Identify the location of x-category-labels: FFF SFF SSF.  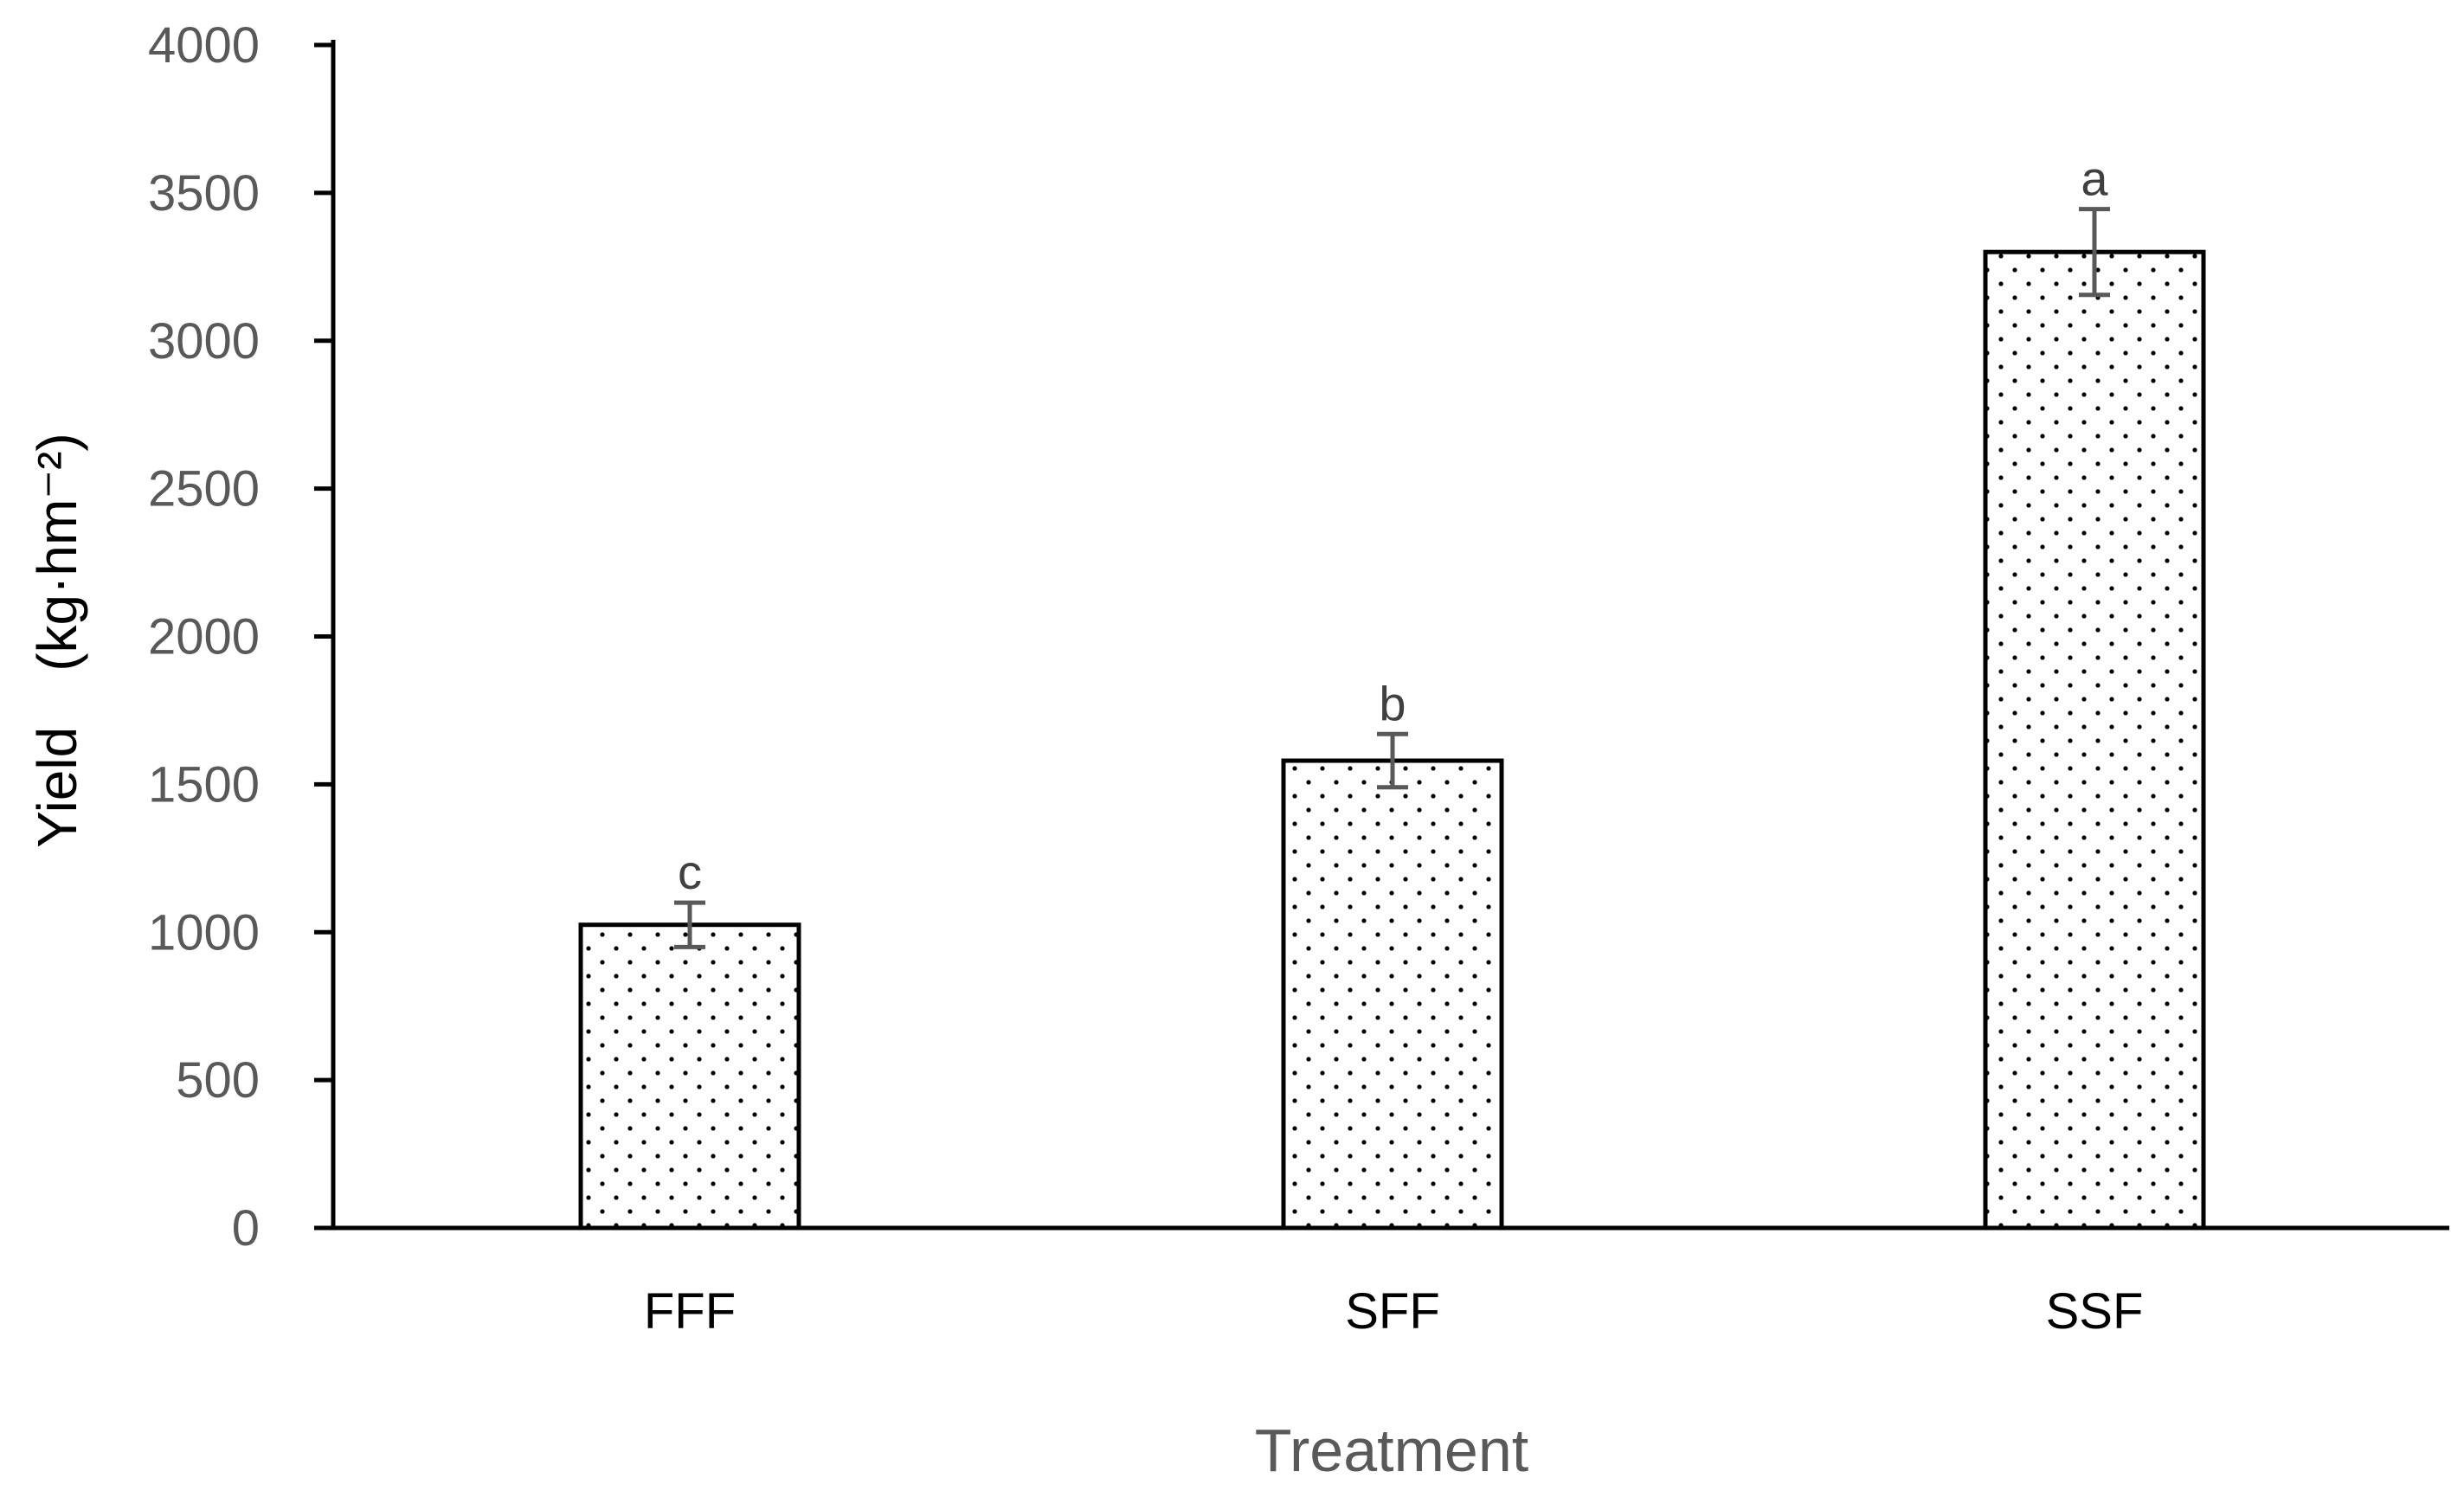
(1394, 1312).